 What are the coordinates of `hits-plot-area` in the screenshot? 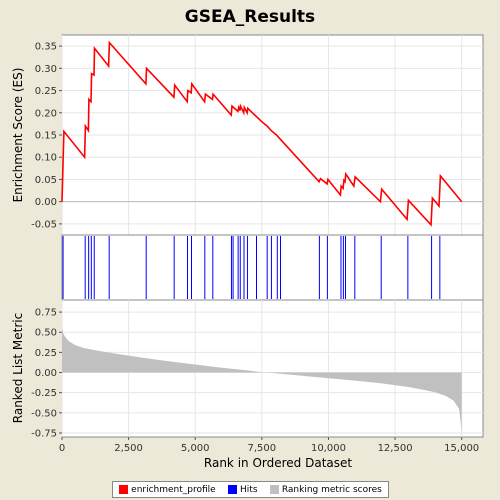 It's located at (272, 267).